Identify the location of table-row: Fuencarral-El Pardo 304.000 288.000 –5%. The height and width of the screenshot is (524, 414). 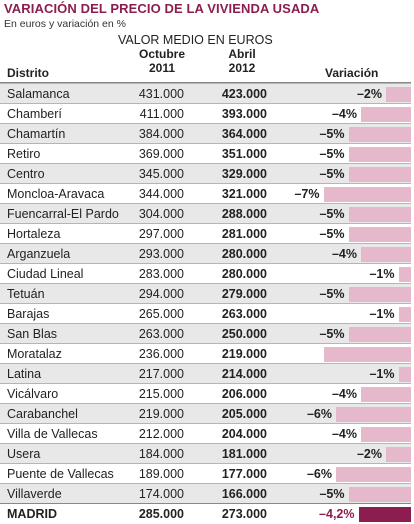
(205, 213).